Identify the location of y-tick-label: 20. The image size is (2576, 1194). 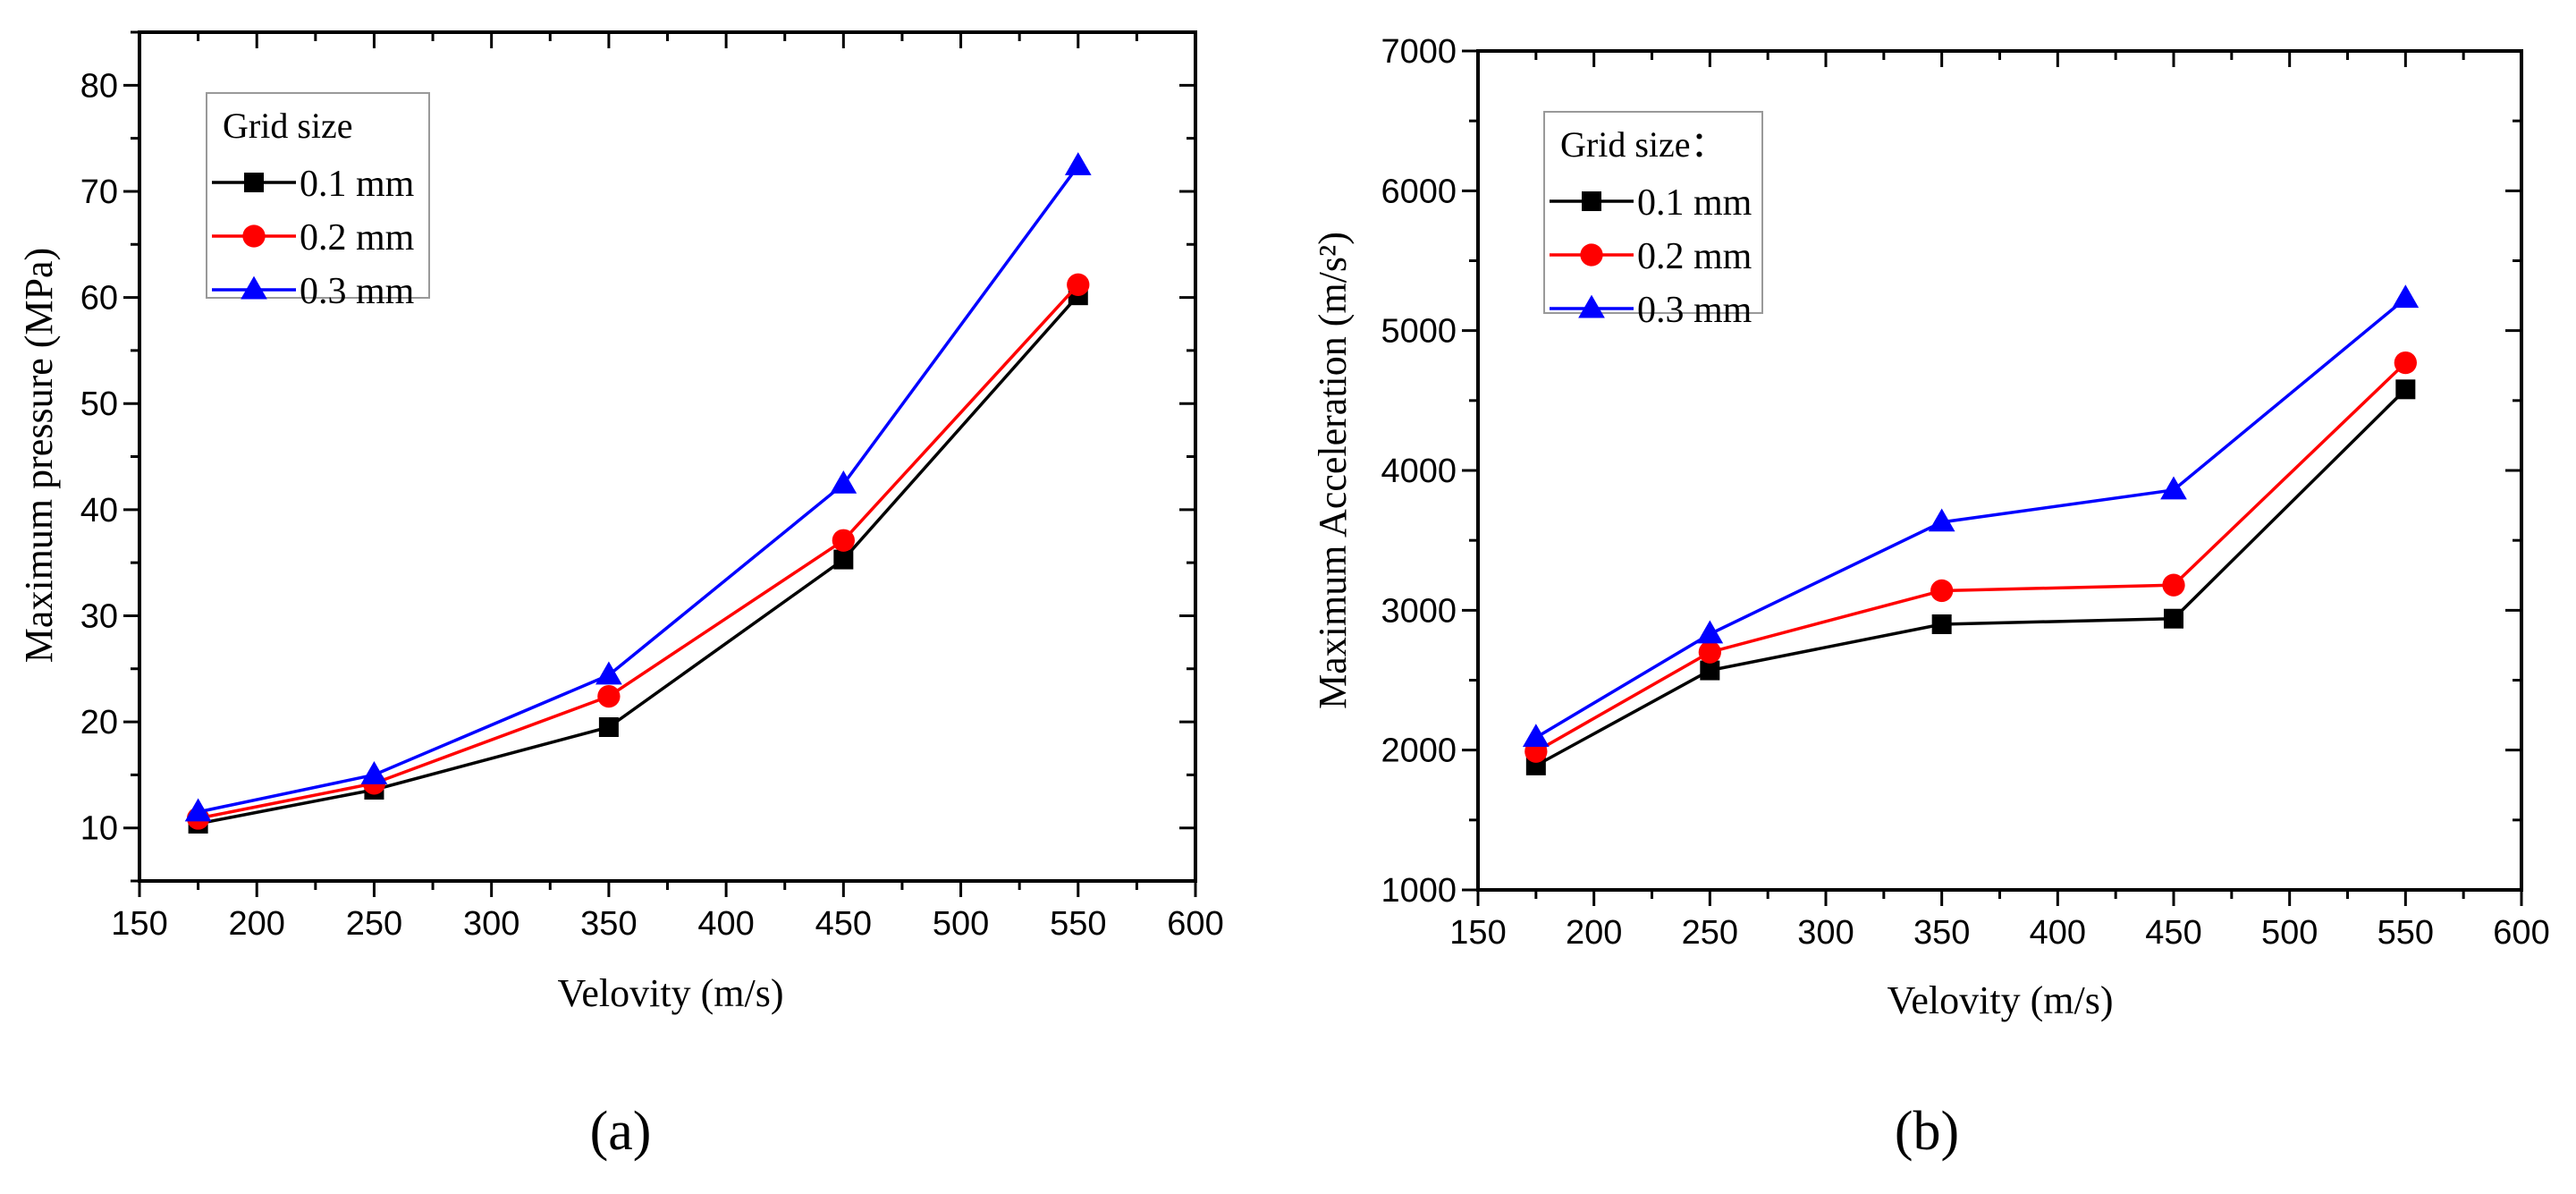
(99, 722).